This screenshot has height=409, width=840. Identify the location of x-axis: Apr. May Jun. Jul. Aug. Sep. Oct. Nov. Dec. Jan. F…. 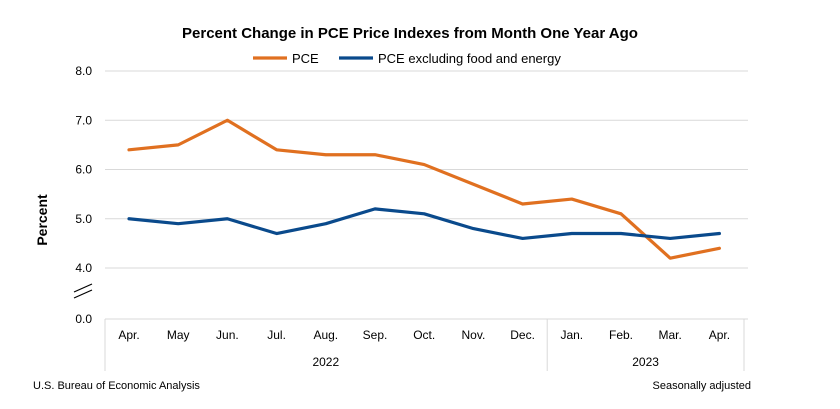
(426, 344).